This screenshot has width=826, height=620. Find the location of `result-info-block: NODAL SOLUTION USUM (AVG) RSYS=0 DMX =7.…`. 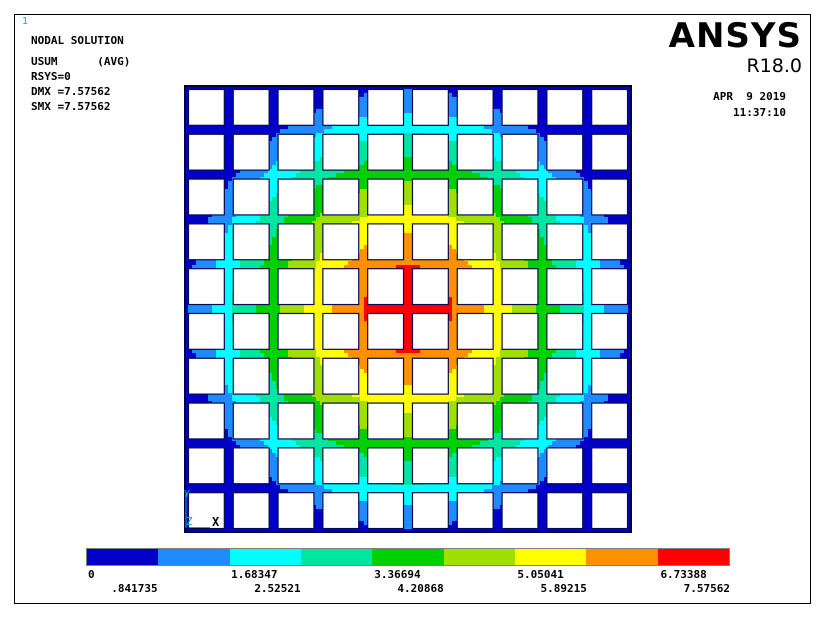

result-info-block: NODAL SOLUTION USUM (AVG) RSYS=0 DMX =7.… is located at coordinates (80, 73).